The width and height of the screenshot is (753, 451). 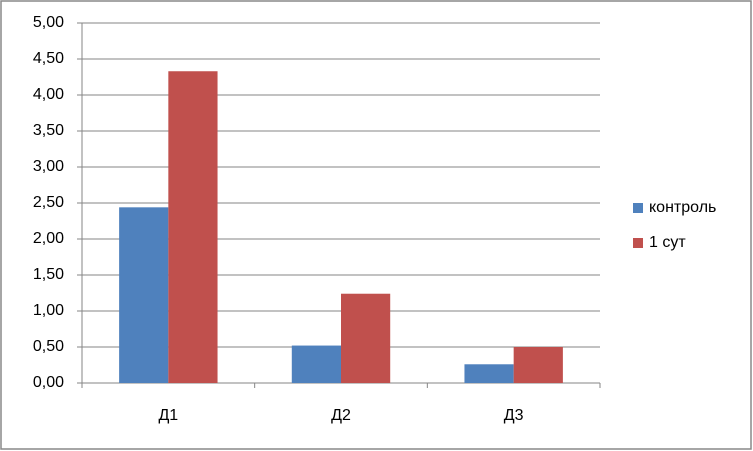 I want to click on y-tick-label: 0,50, so click(x=48, y=346).